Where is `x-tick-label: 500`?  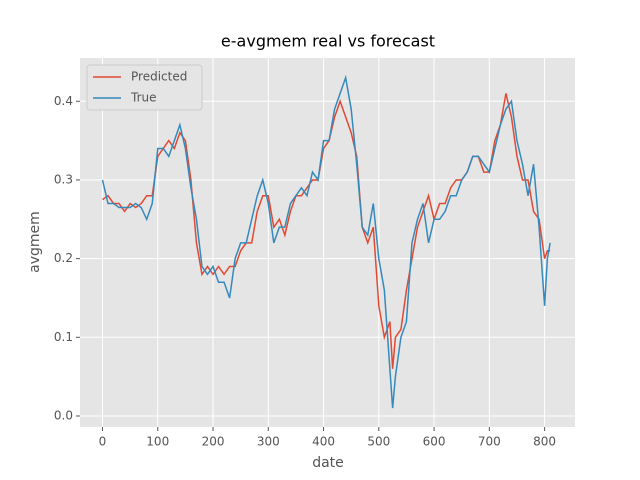 x-tick-label: 500 is located at coordinates (378, 442).